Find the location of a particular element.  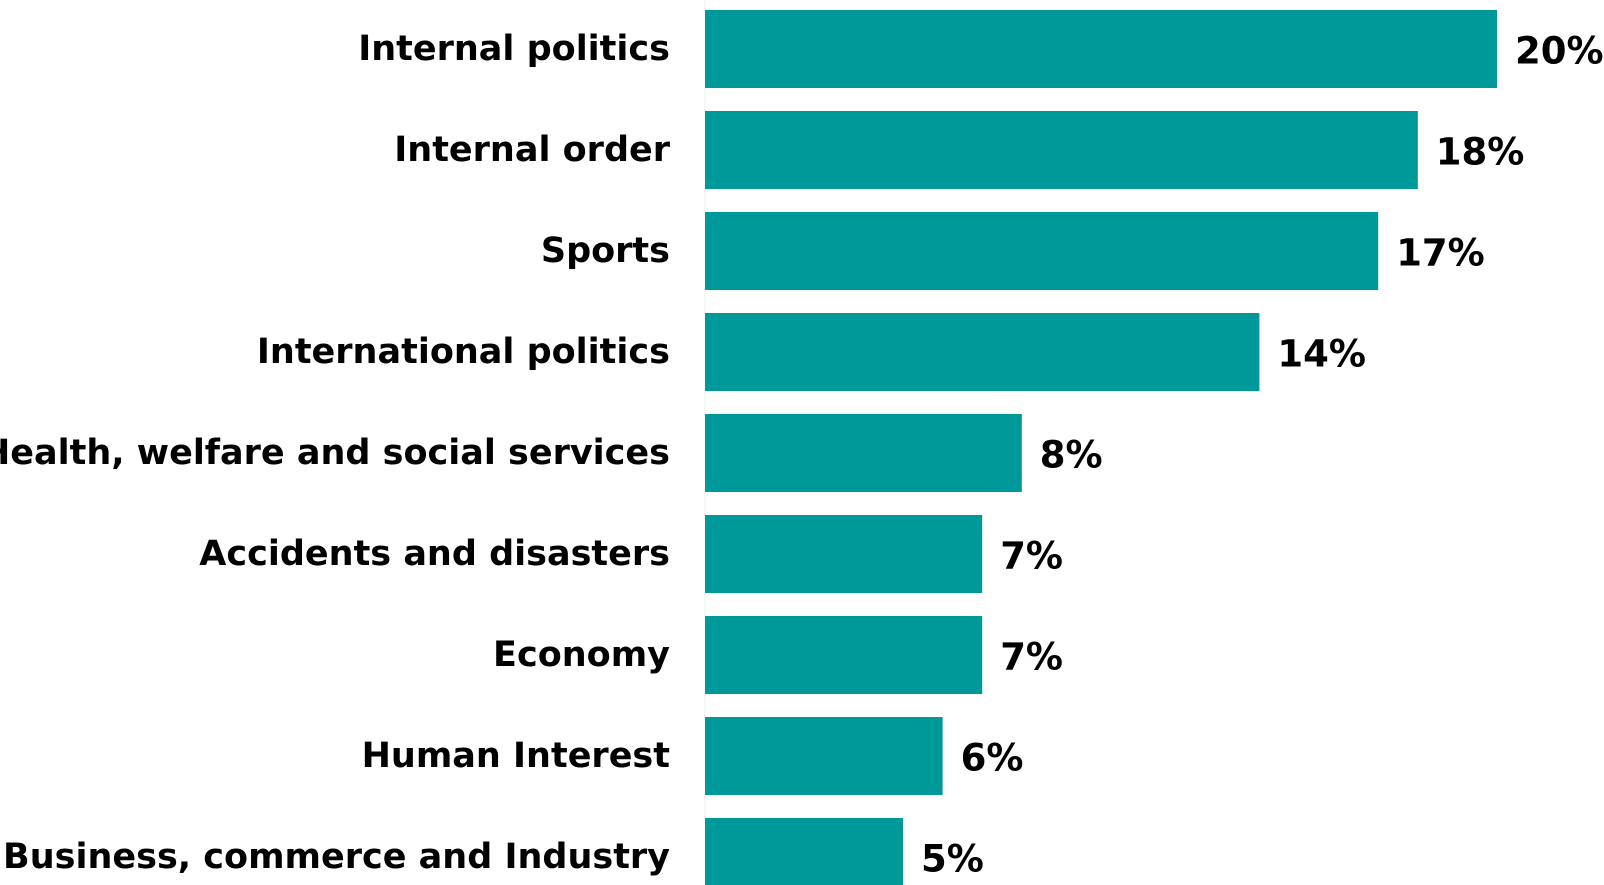

value-label: 8% is located at coordinates (1071, 455).